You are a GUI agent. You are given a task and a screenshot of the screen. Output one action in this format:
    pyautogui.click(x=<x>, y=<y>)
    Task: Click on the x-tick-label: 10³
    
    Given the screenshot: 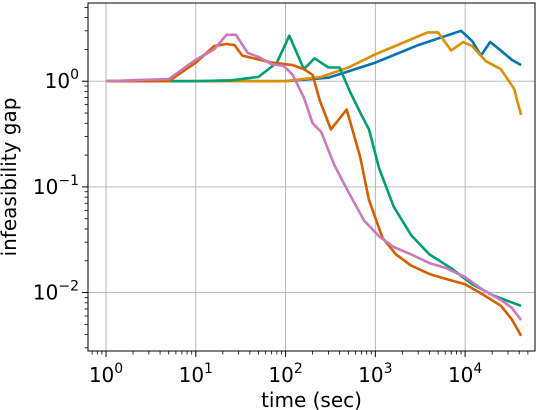 What is the action you would take?
    pyautogui.click(x=375, y=374)
    